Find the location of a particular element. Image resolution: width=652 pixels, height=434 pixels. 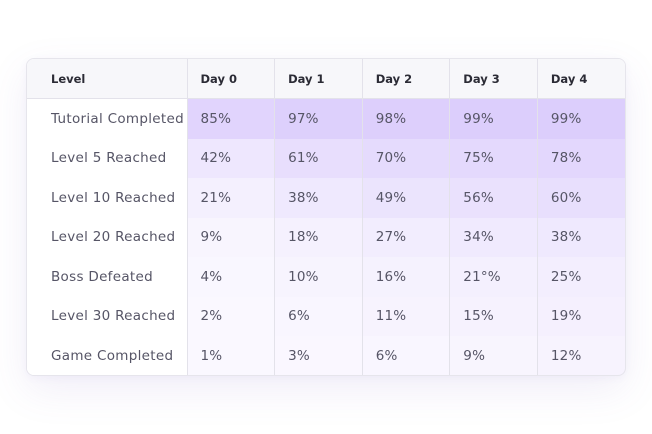

table-row: Level 5 Reached 42% 61% 70% 75% 78% is located at coordinates (326, 158).